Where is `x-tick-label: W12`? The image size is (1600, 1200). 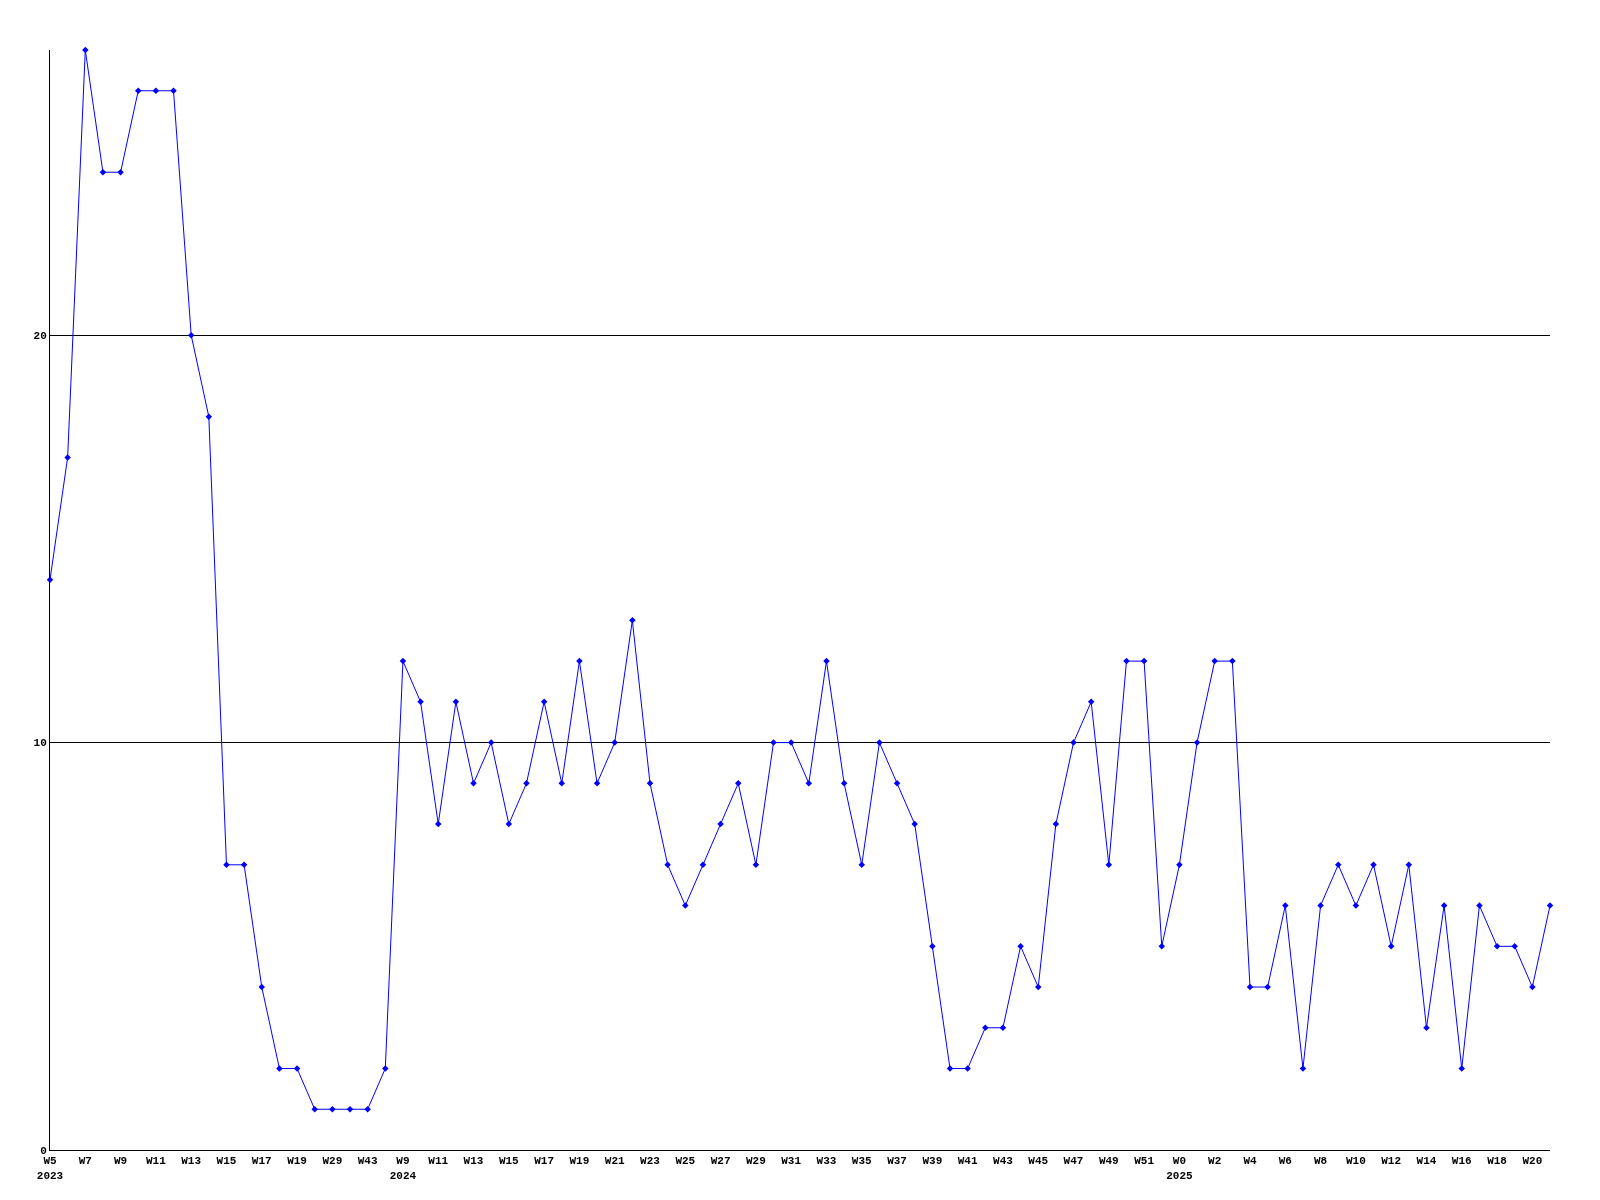
x-tick-label: W12 is located at coordinates (1391, 1161).